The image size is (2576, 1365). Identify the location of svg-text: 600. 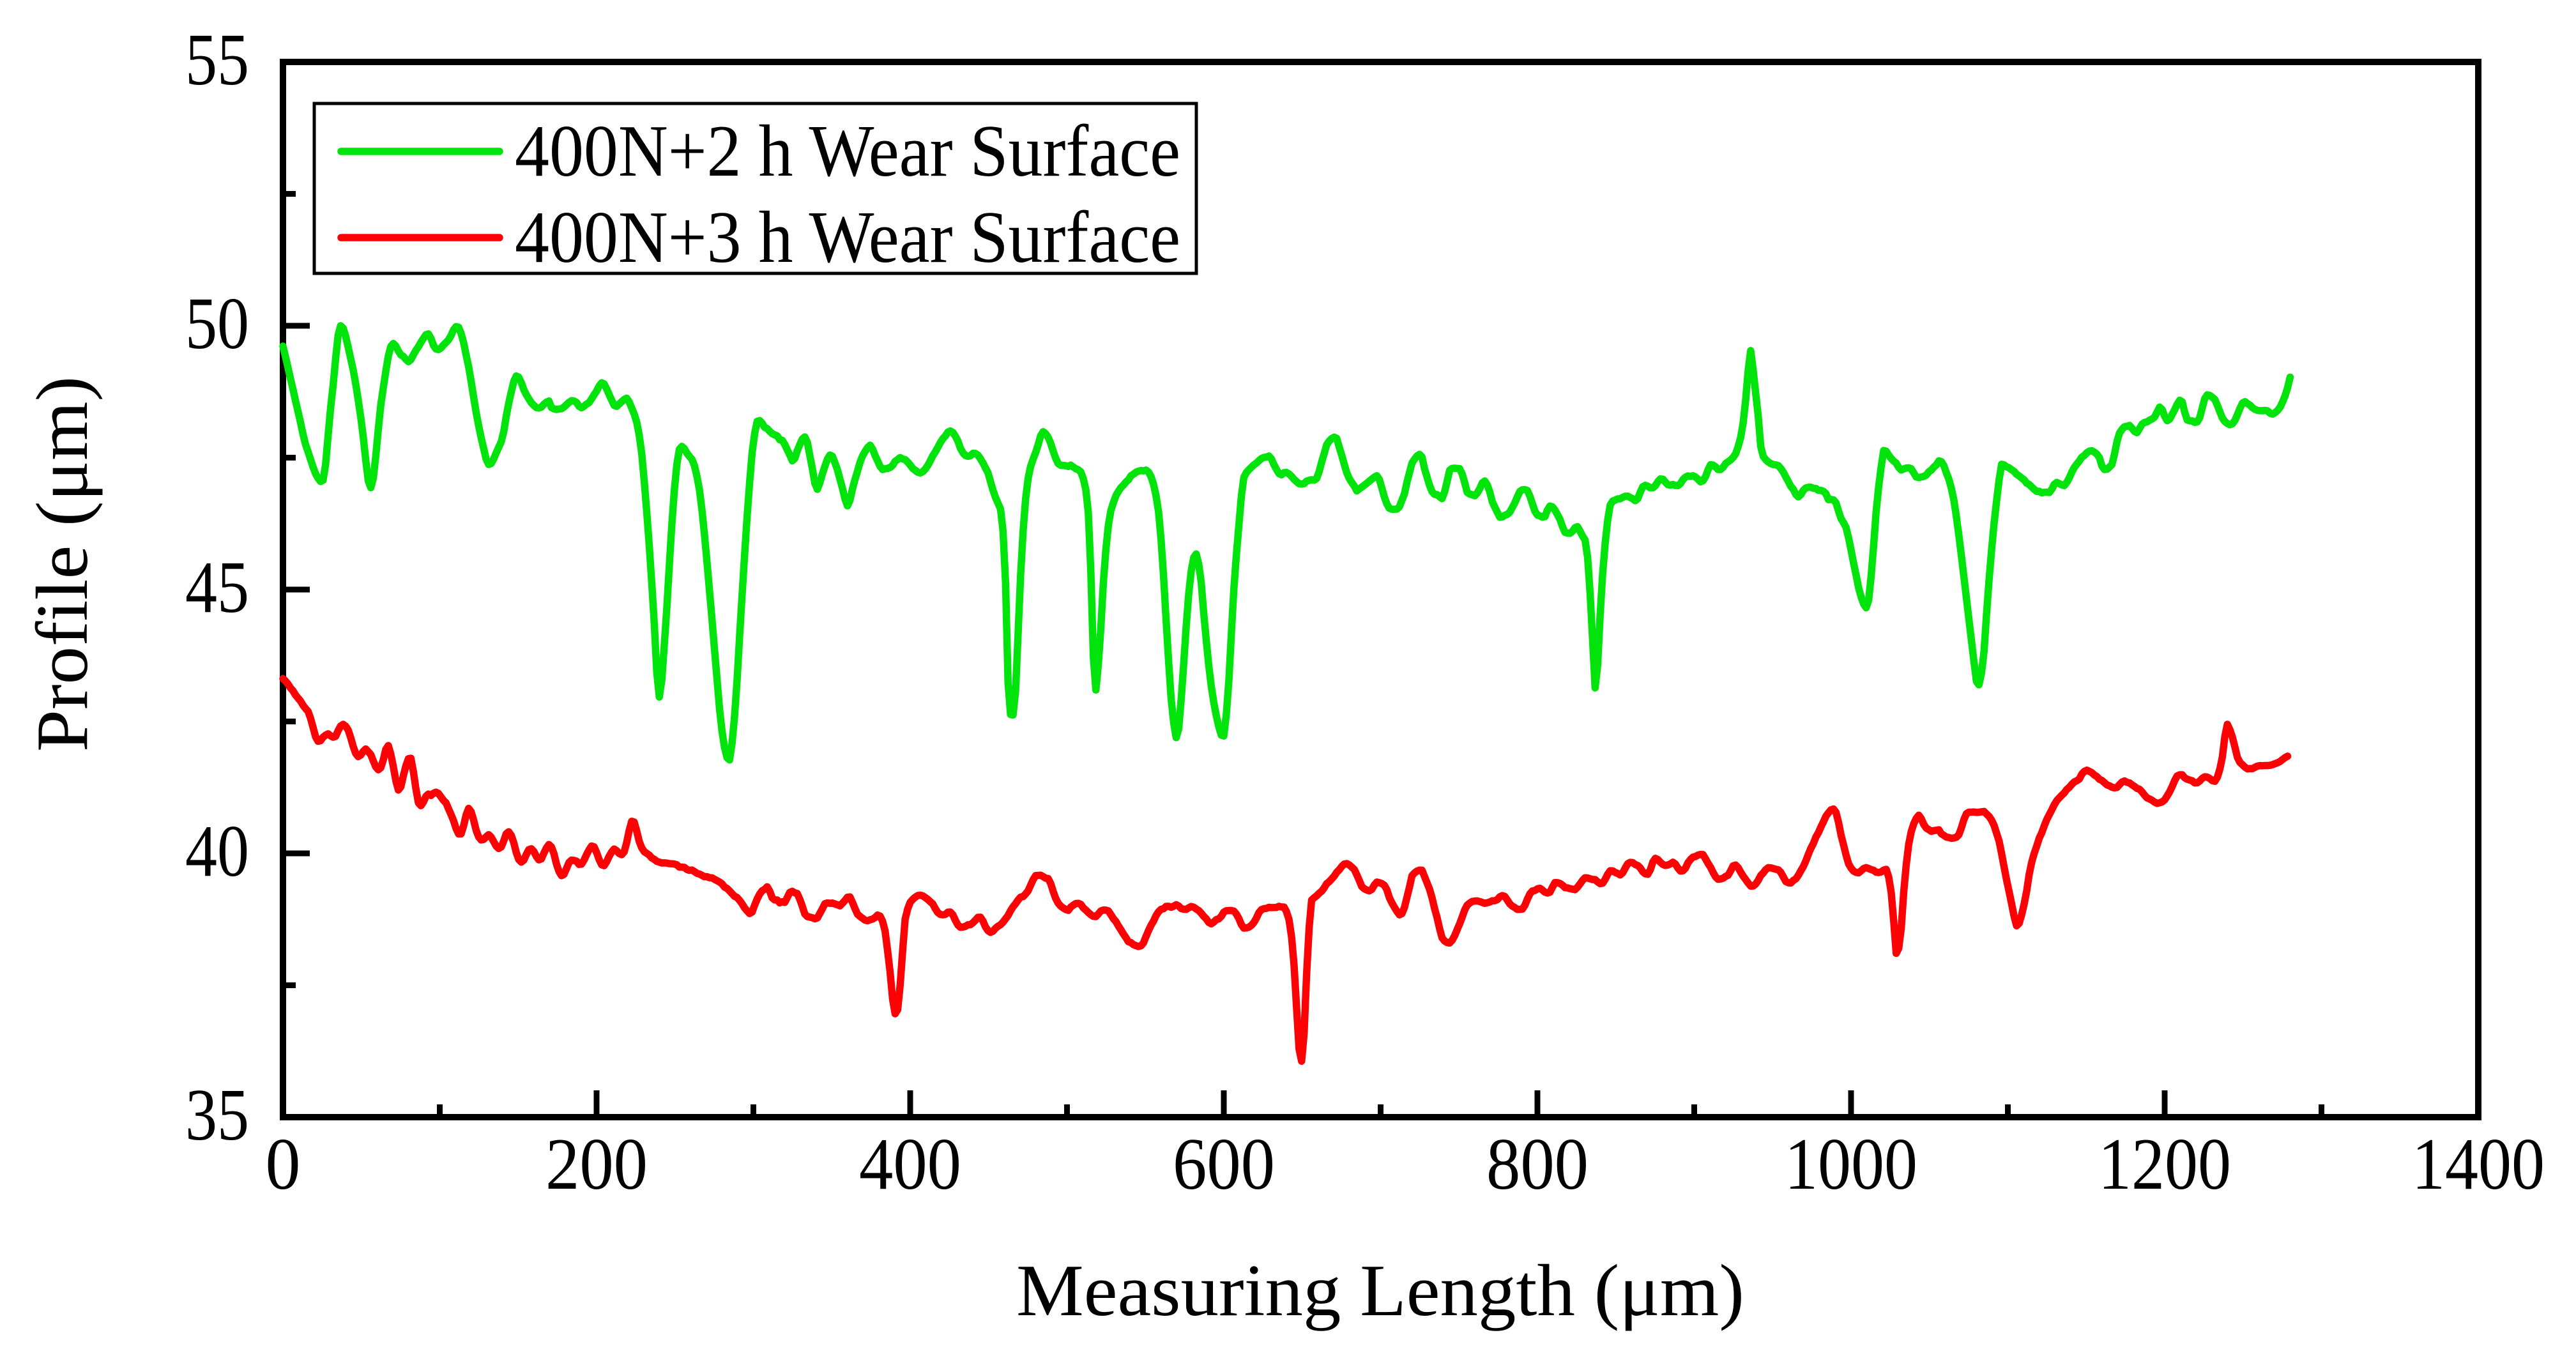
(1224, 1164).